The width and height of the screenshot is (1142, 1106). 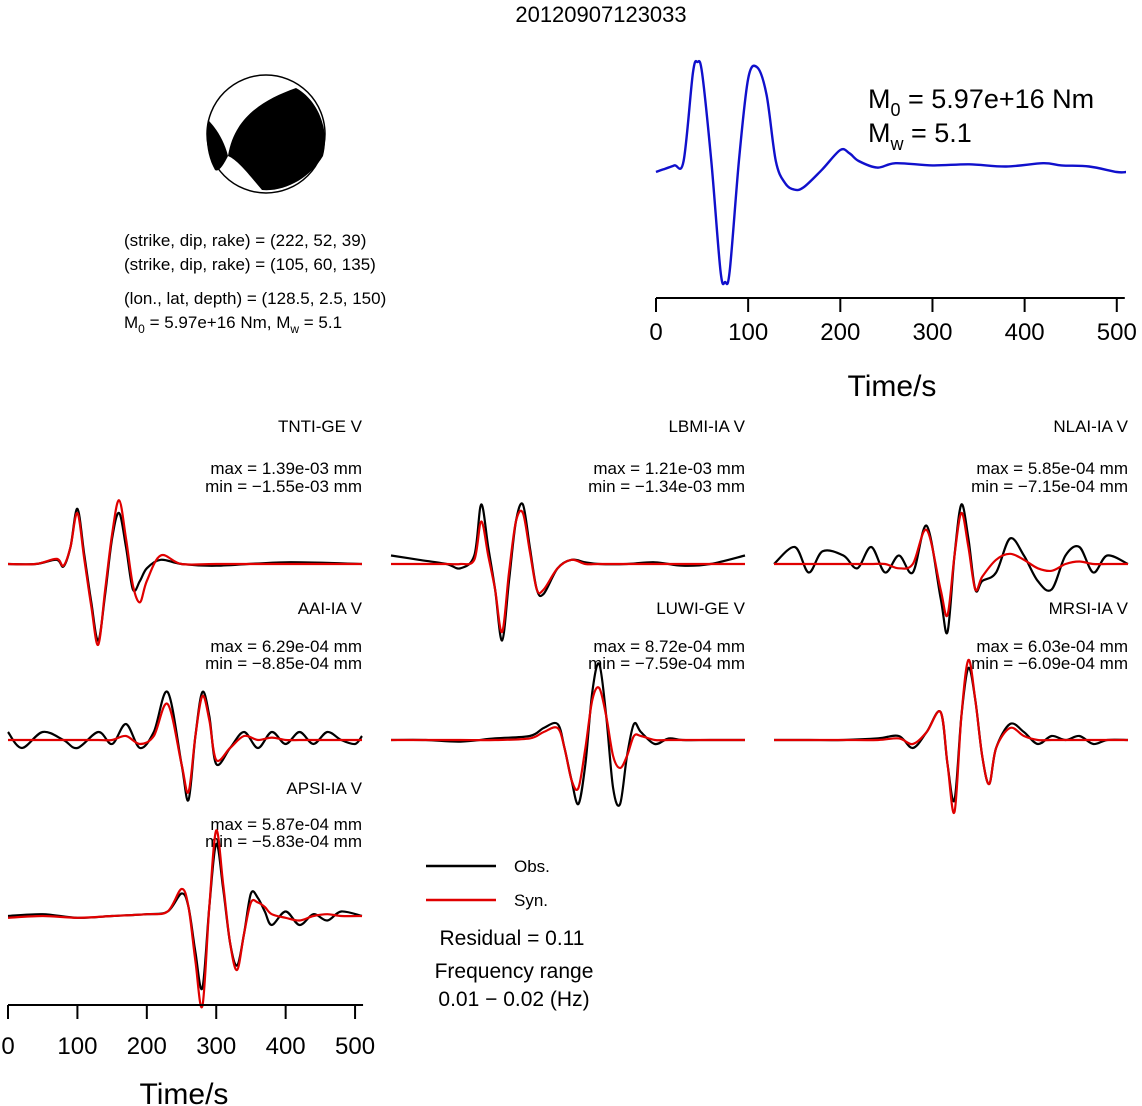 I want to click on beachball, so click(x=266, y=134).